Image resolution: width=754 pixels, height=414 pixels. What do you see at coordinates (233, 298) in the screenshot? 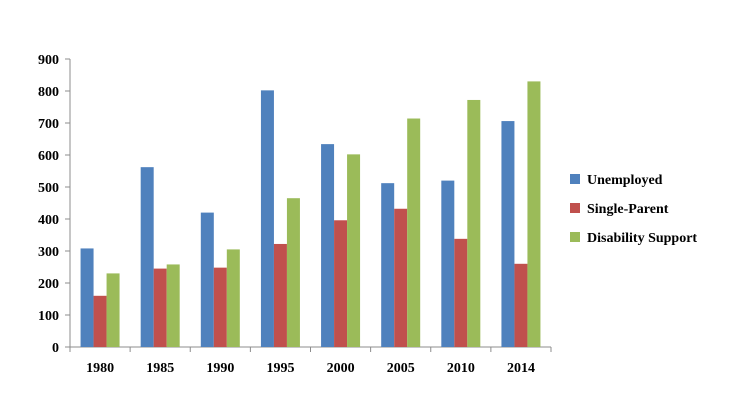
I see `bar-disability-support-1990` at bounding box center [233, 298].